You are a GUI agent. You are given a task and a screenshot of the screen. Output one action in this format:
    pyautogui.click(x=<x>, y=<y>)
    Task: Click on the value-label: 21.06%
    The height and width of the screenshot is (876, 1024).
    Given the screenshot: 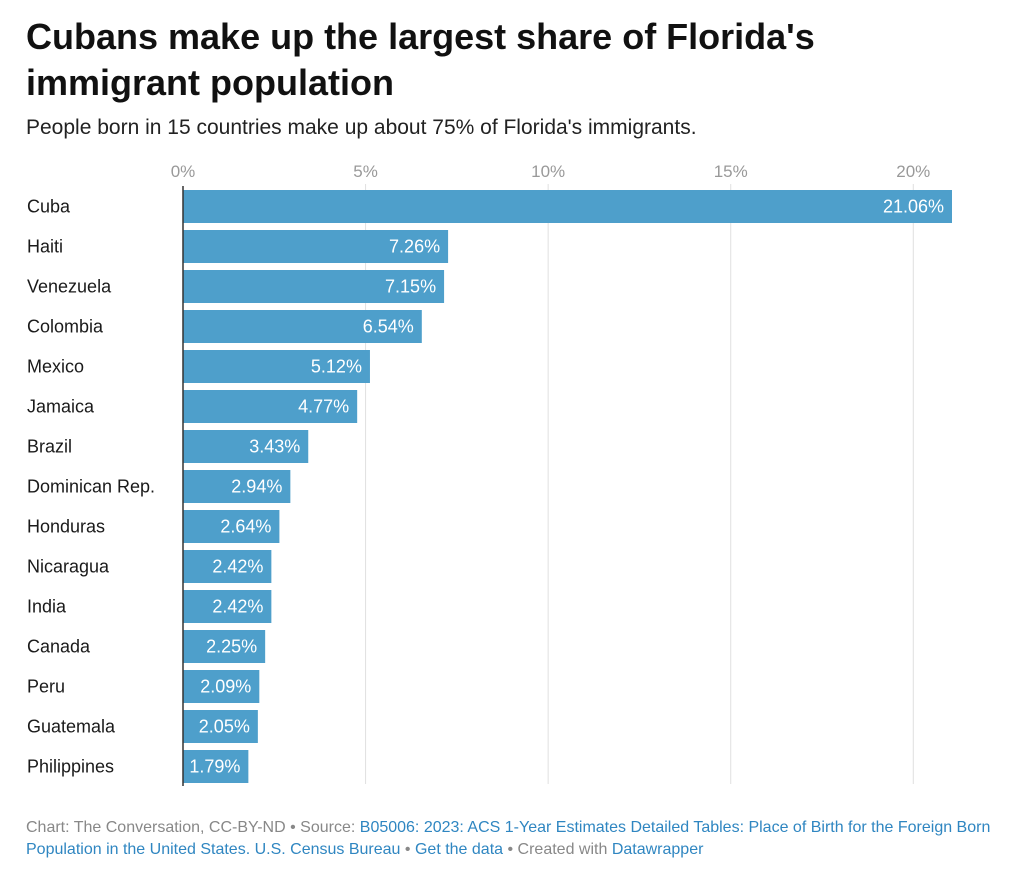 What is the action you would take?
    pyautogui.click(x=913, y=207)
    